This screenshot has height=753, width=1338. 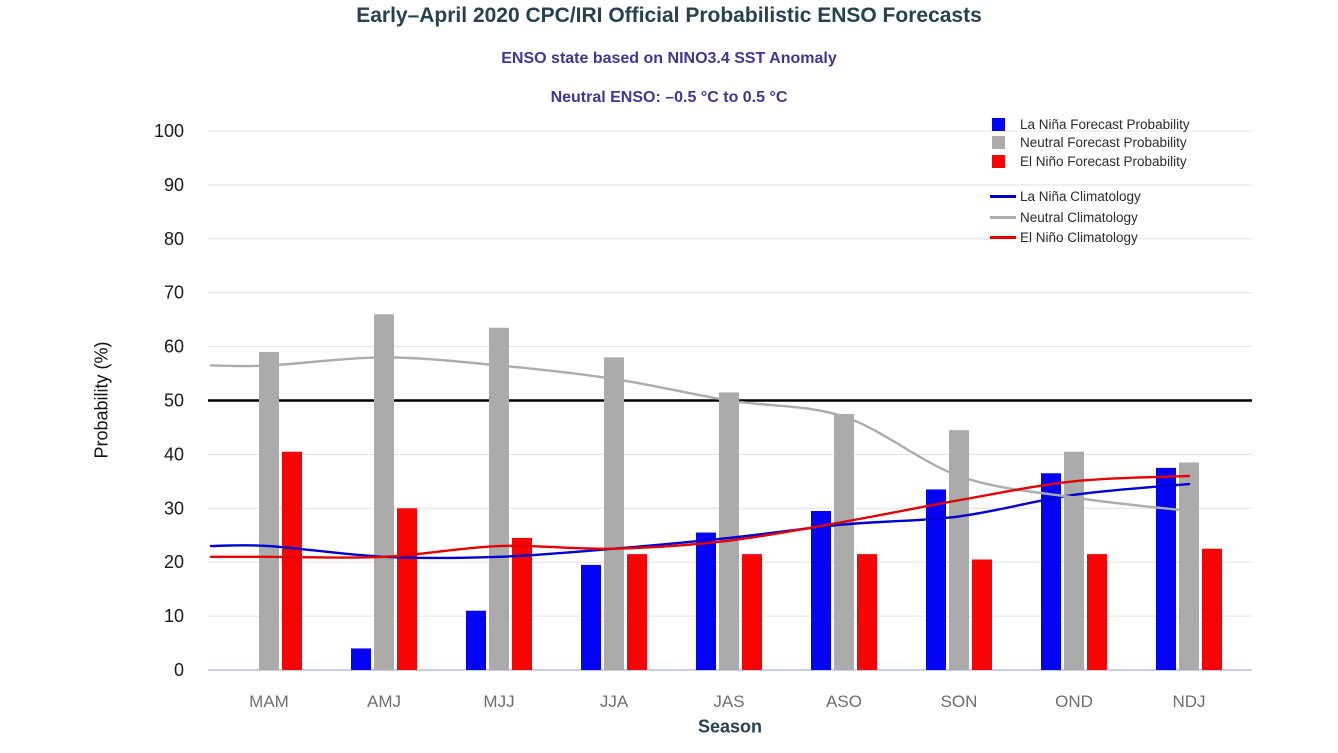 What do you see at coordinates (959, 550) in the screenshot?
I see `bar-neutral-son` at bounding box center [959, 550].